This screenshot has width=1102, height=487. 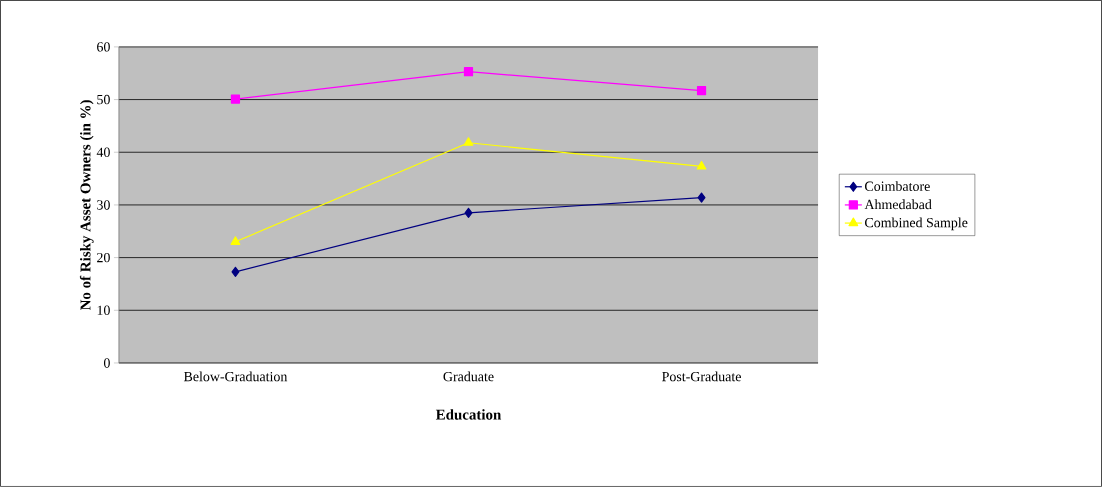 What do you see at coordinates (103, 257) in the screenshot?
I see `y-tick-label: 20` at bounding box center [103, 257].